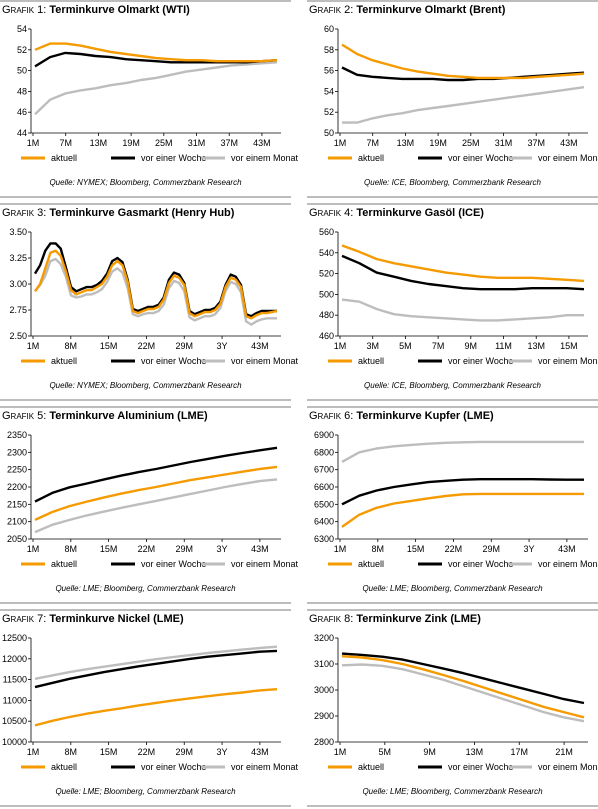  I want to click on chart-number: 1:, so click(43, 10).